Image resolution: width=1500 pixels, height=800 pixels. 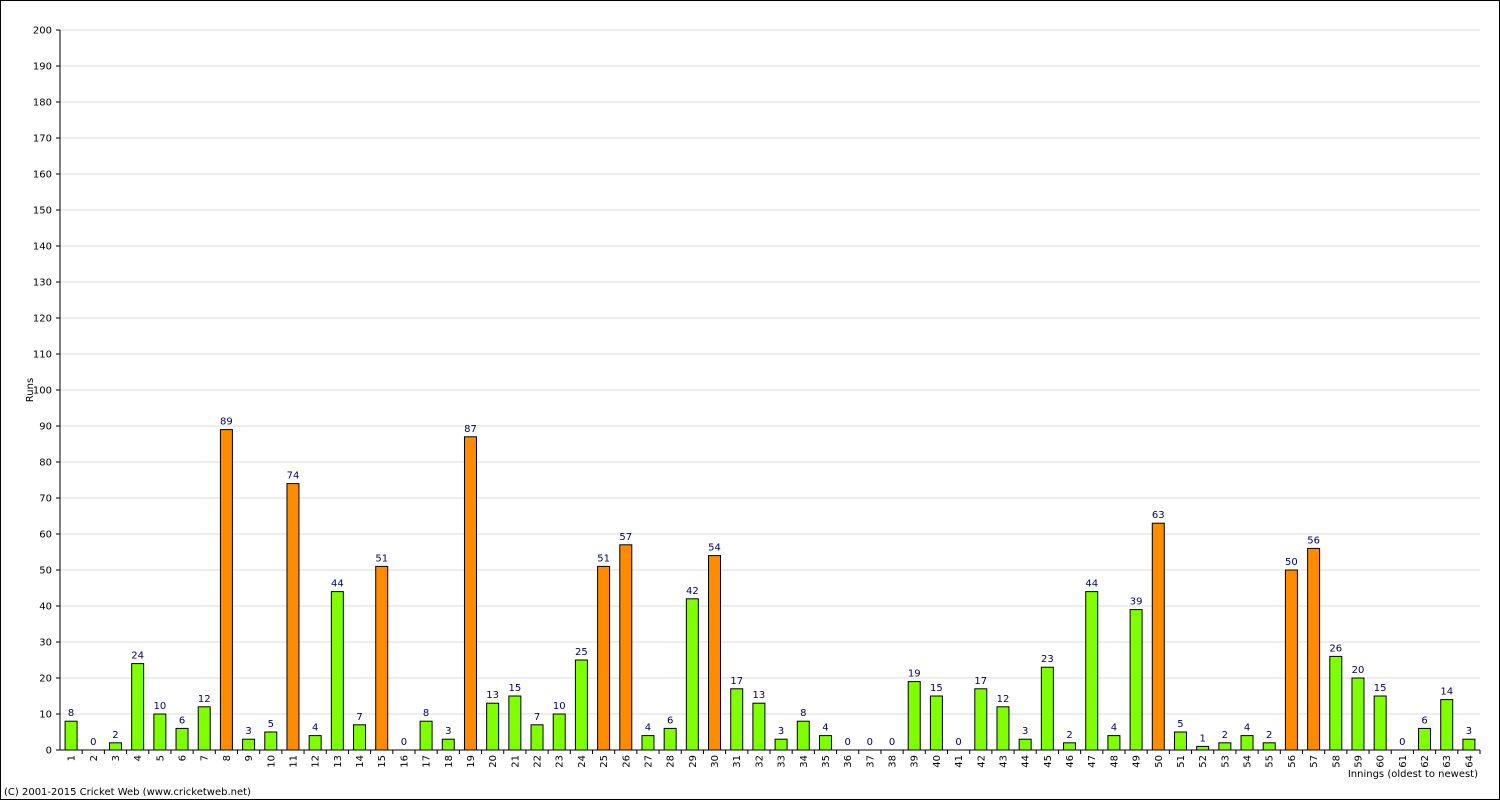 What do you see at coordinates (427, 761) in the screenshot?
I see `x-tick-label: 17` at bounding box center [427, 761].